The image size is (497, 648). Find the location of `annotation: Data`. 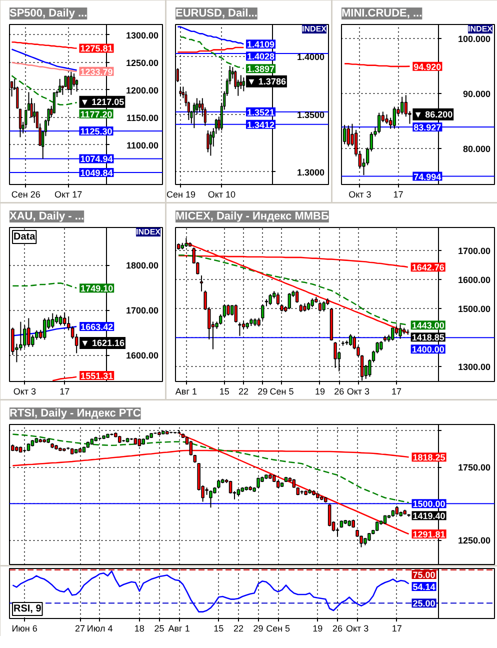

annotation: Data is located at coordinates (25, 237).